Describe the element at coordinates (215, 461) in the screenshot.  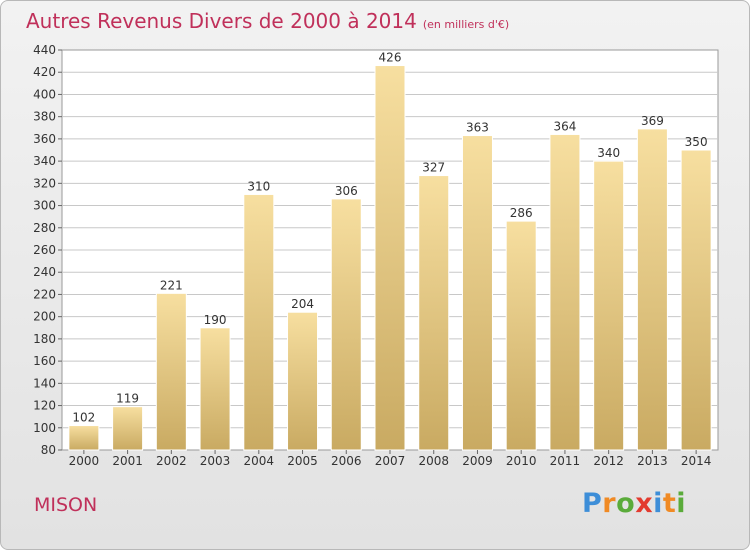
I see `x-tick-label: 2003` at that location.